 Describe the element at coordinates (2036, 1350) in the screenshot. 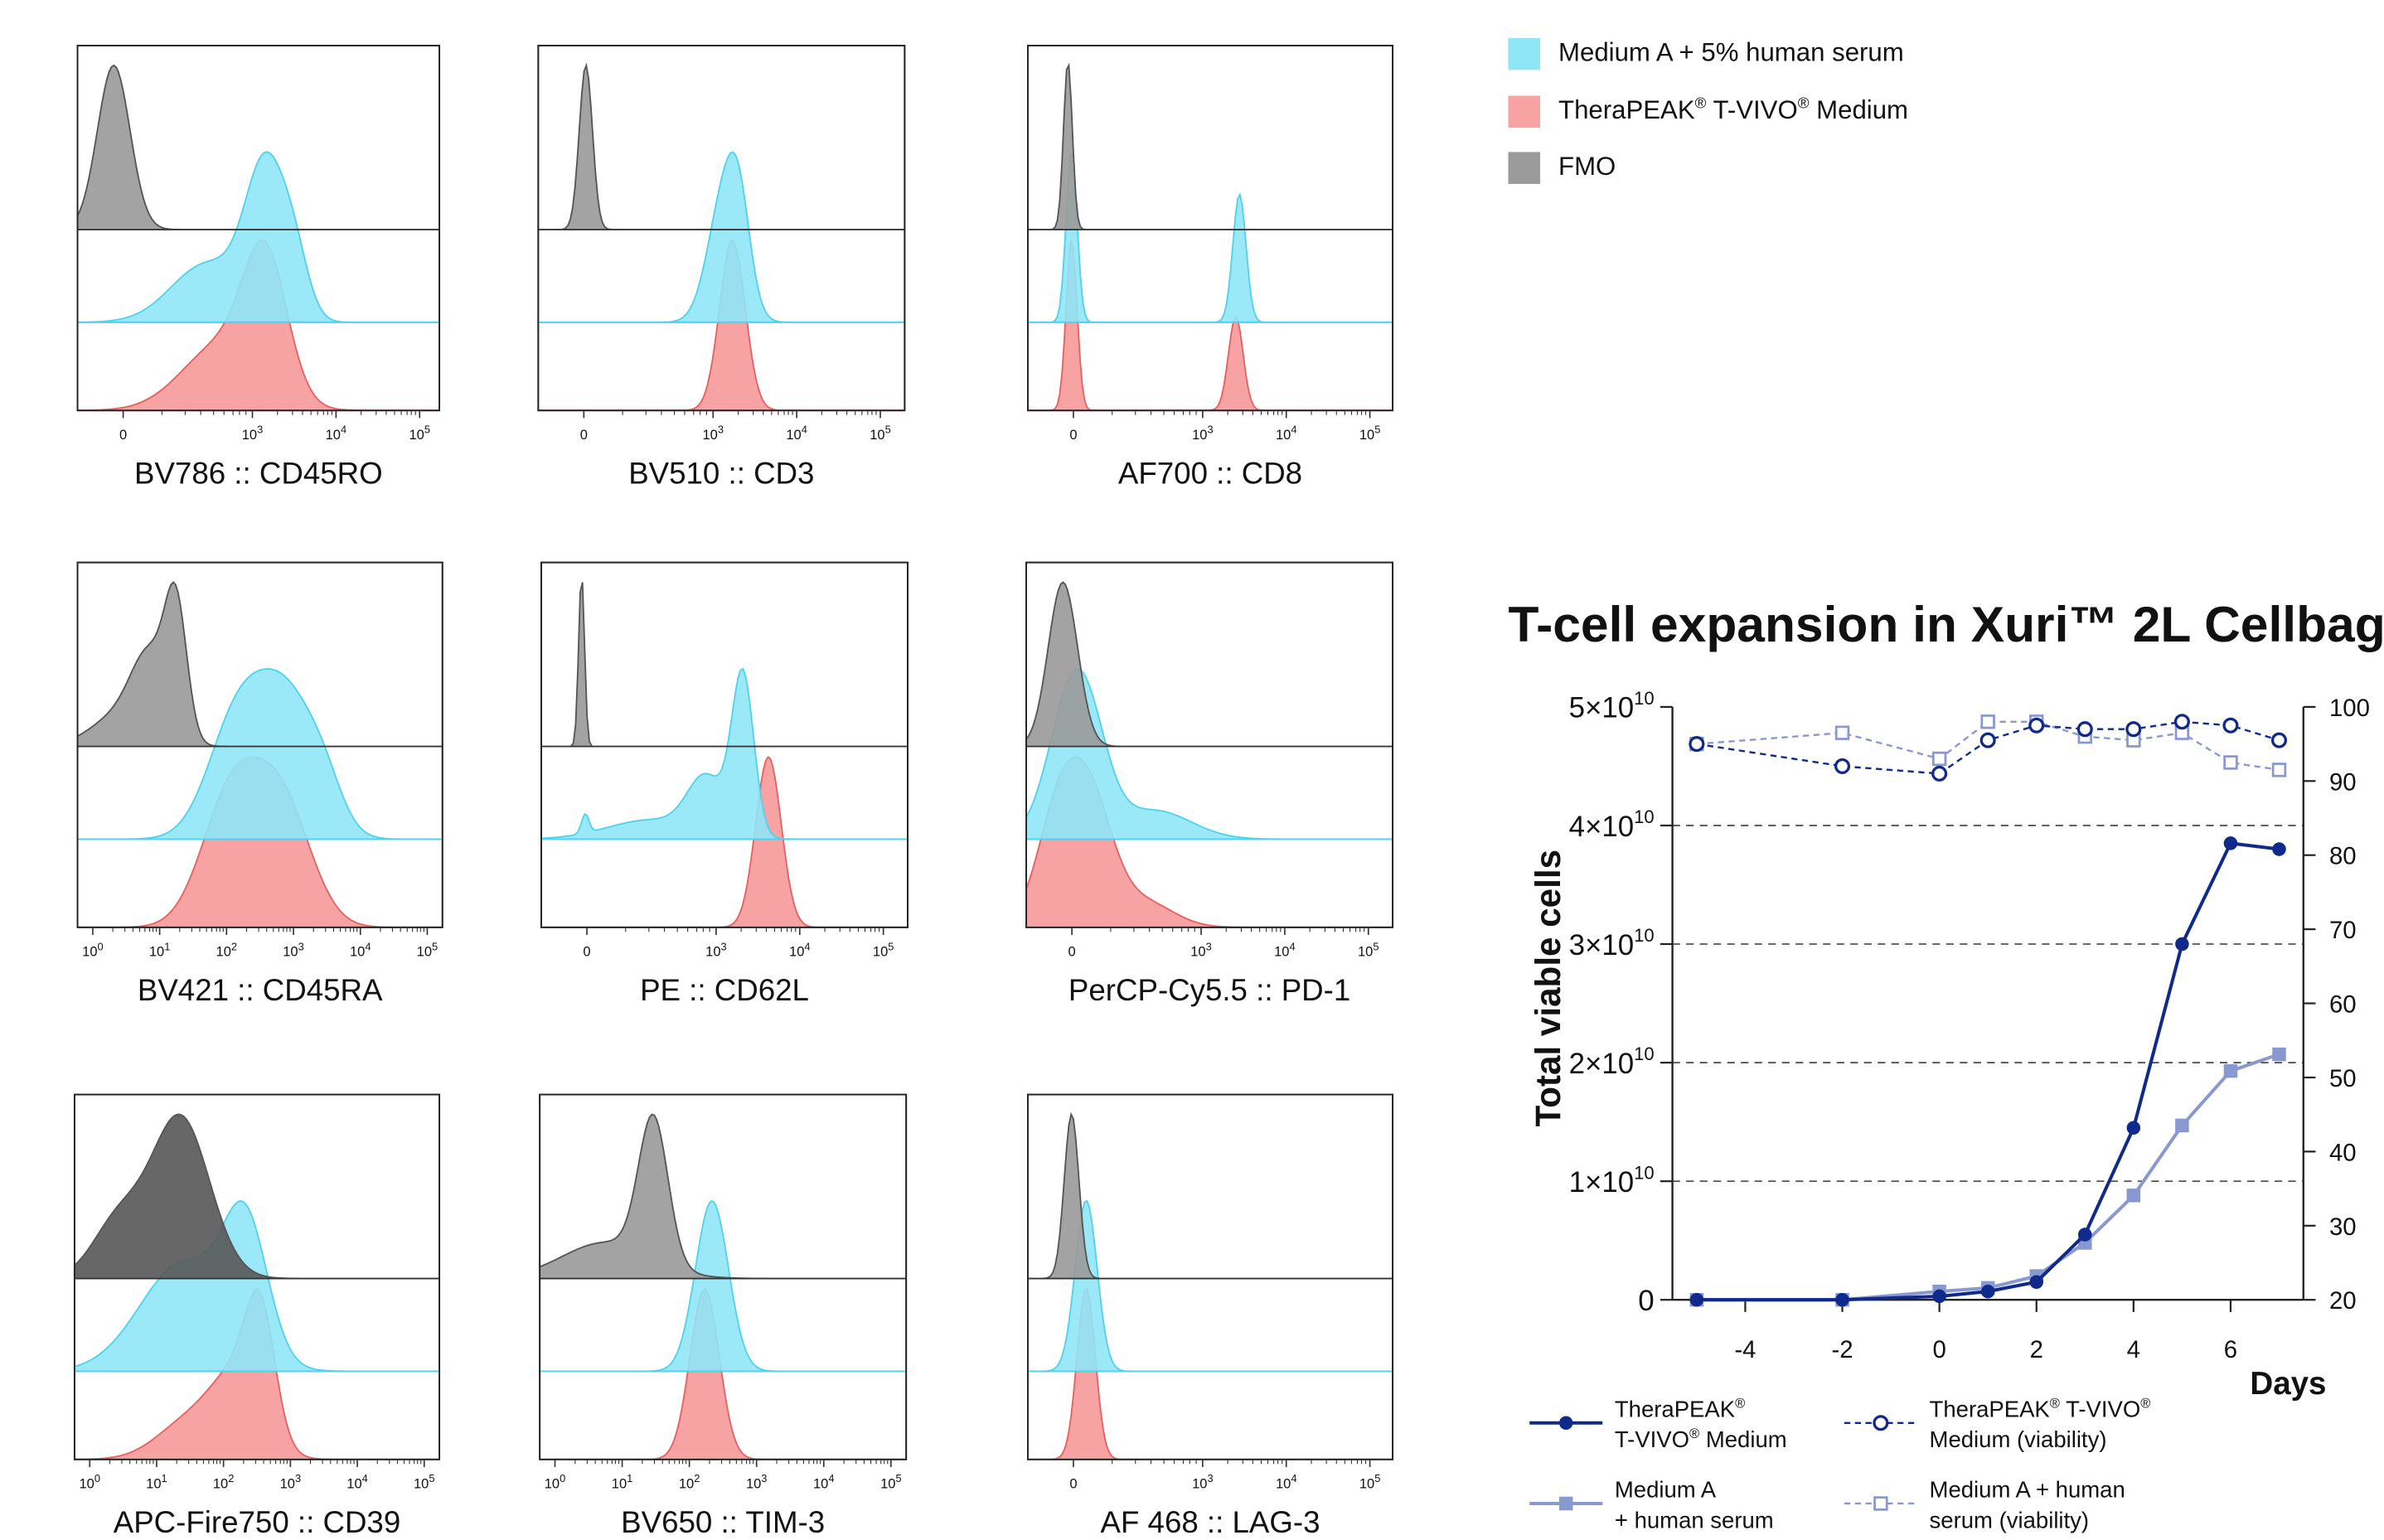

I see `x-tick-label: 2` at that location.